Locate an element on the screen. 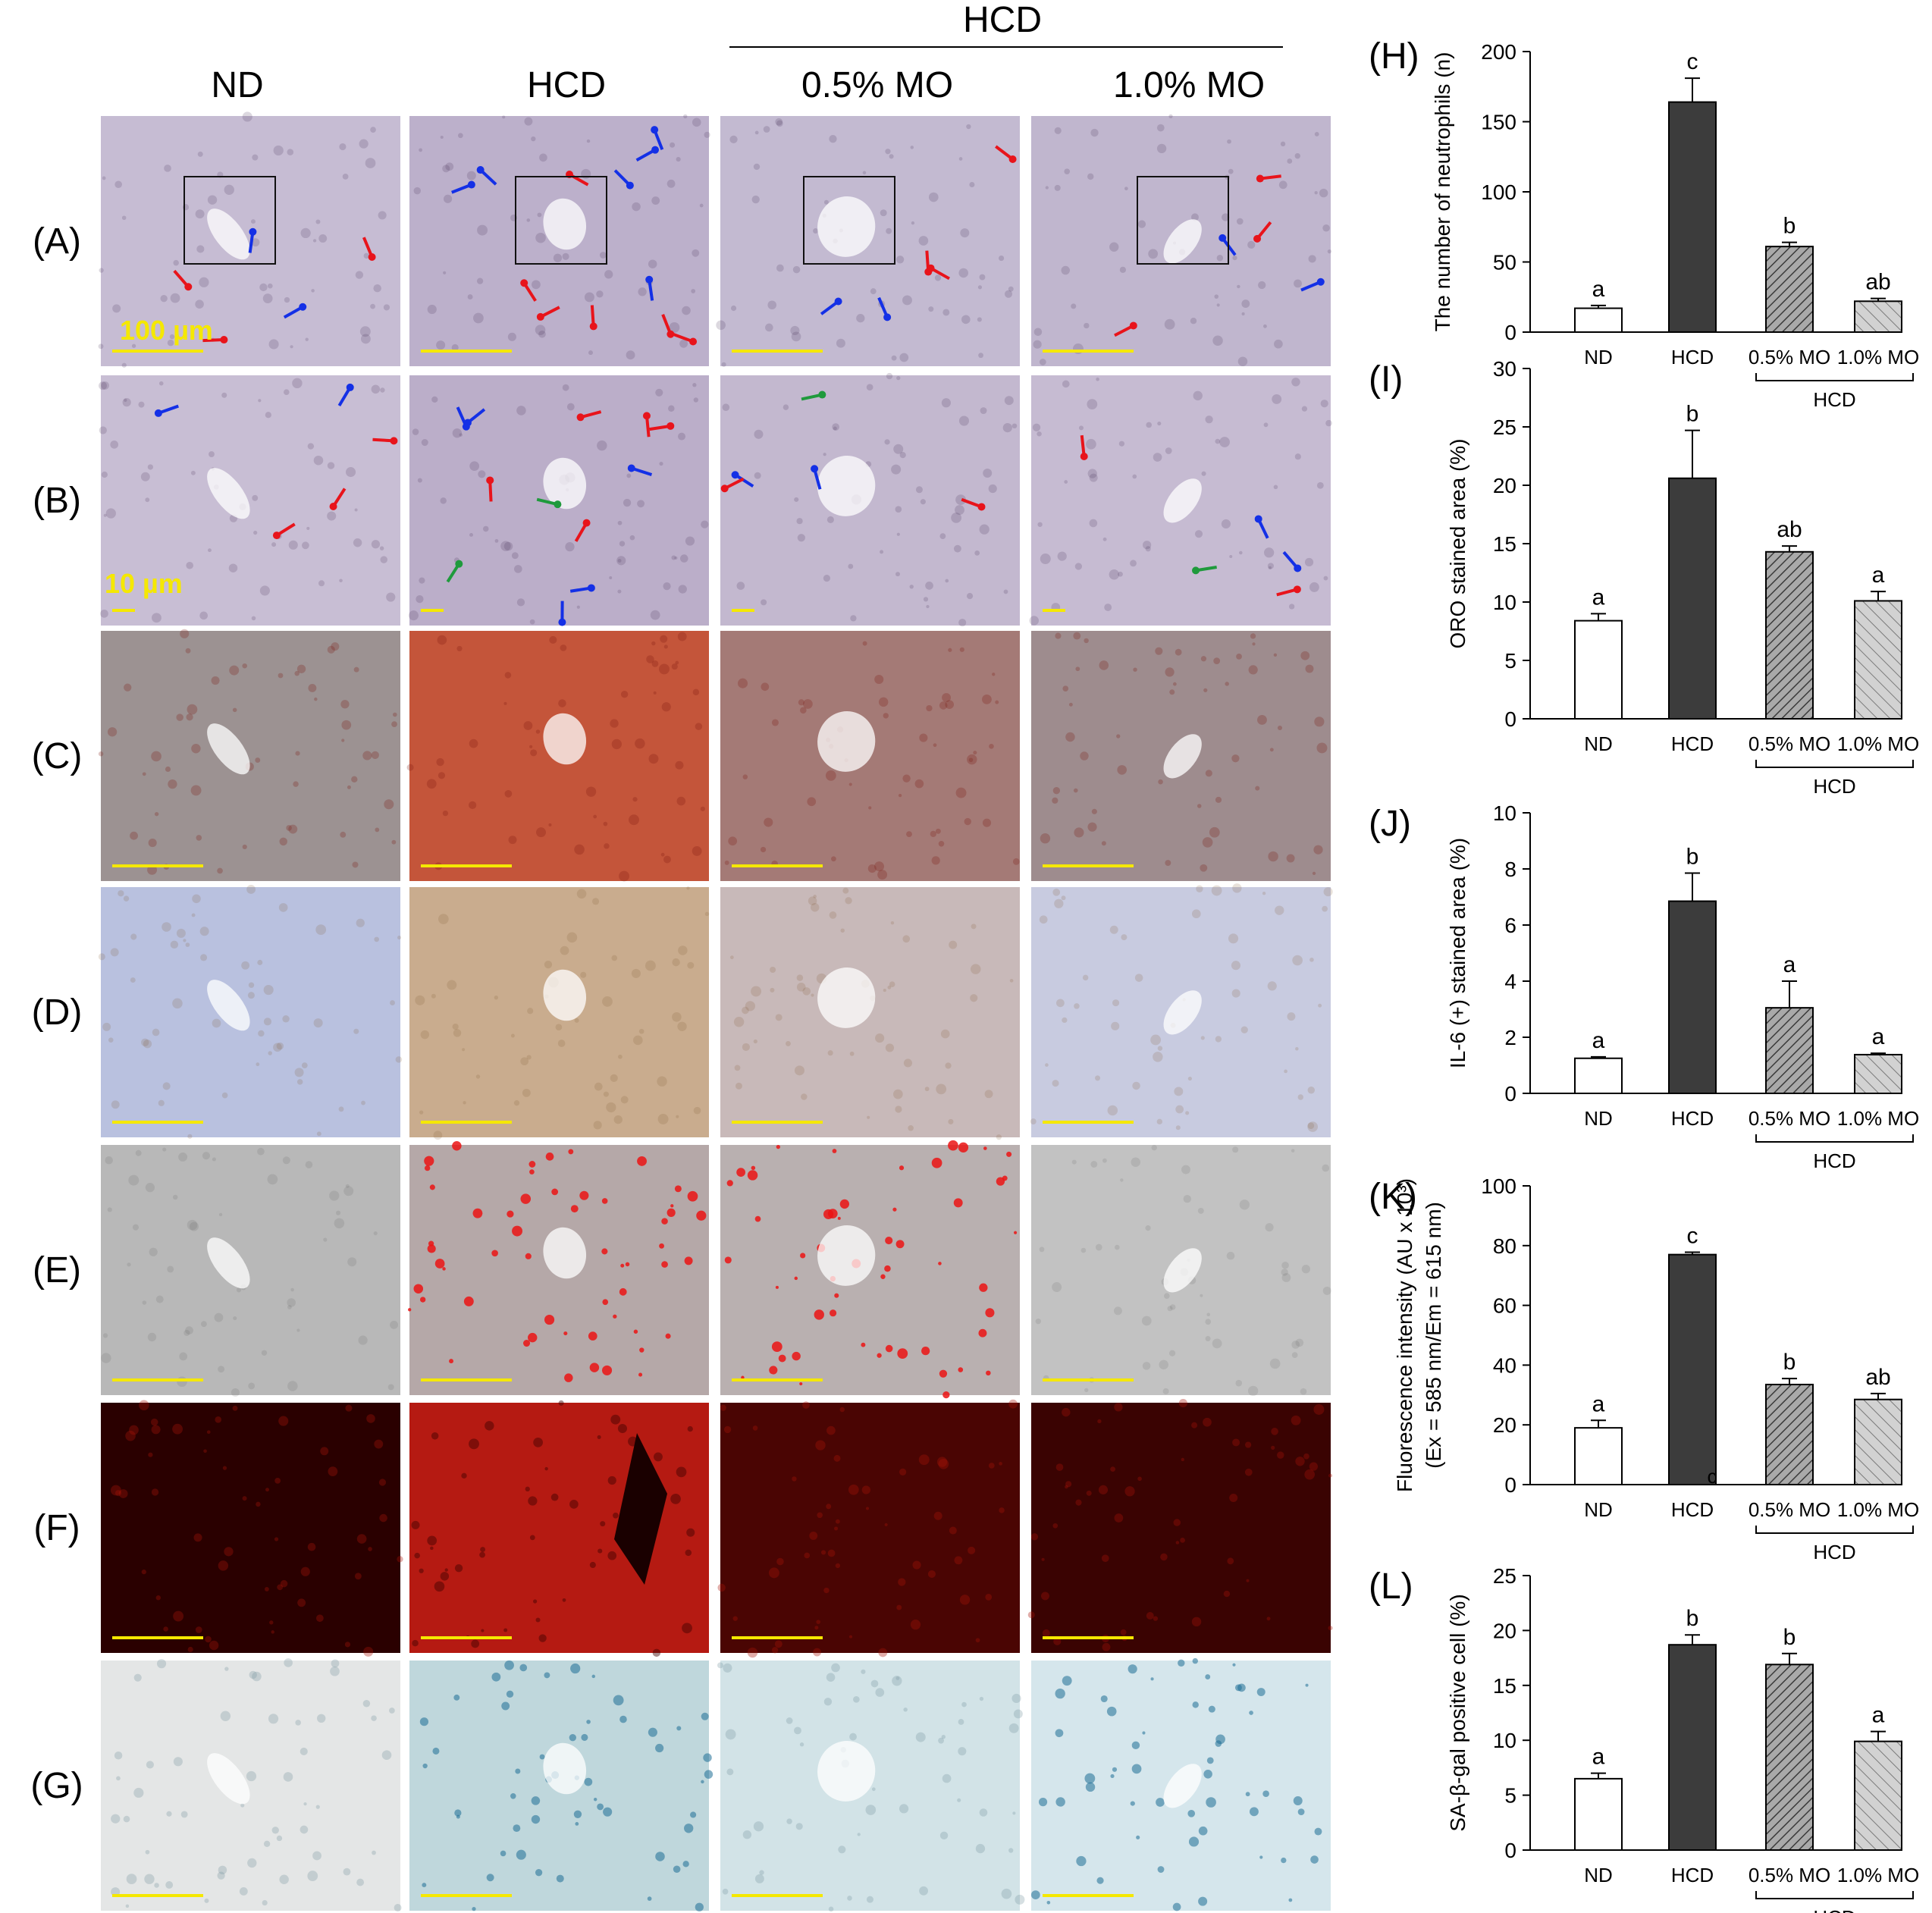 Image resolution: width=1932 pixels, height=1913 pixels. panel-label: (L) is located at coordinates (1391, 1587).